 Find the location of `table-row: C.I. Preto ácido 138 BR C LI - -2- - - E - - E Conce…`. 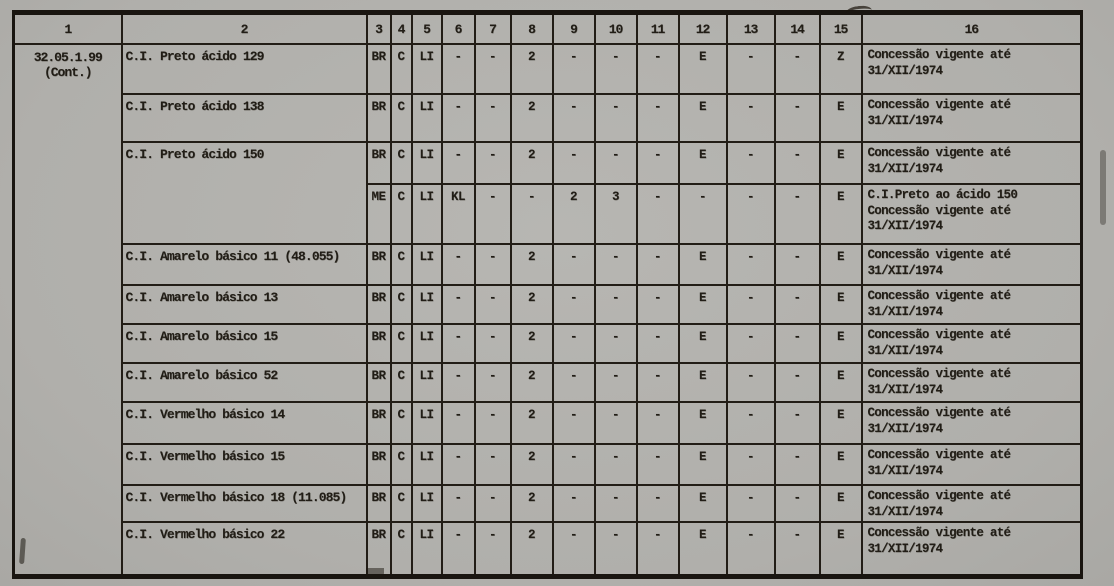

table-row: C.I. Preto ácido 138 BR C LI - -2- - - E - - E Conce… is located at coordinates (548, 118).